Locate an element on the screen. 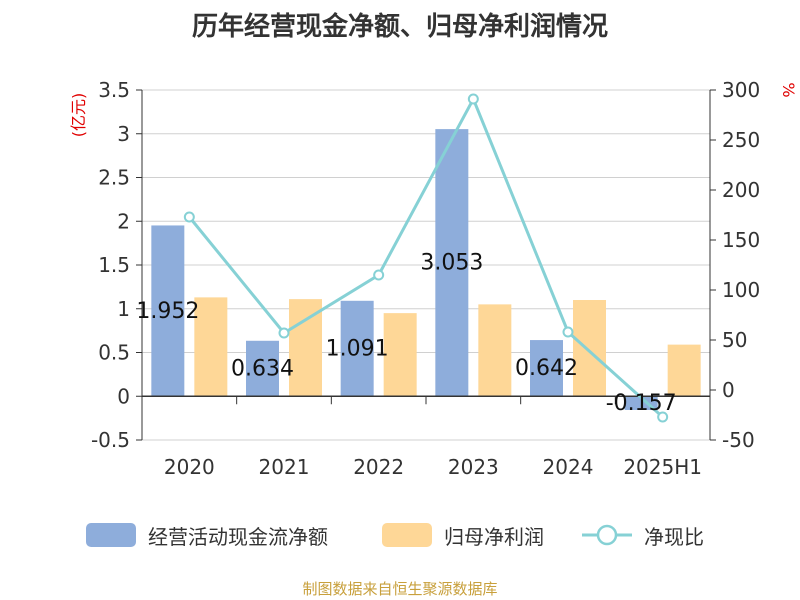 The width and height of the screenshot is (800, 600). x-tick-label: 2021 is located at coordinates (284, 467).